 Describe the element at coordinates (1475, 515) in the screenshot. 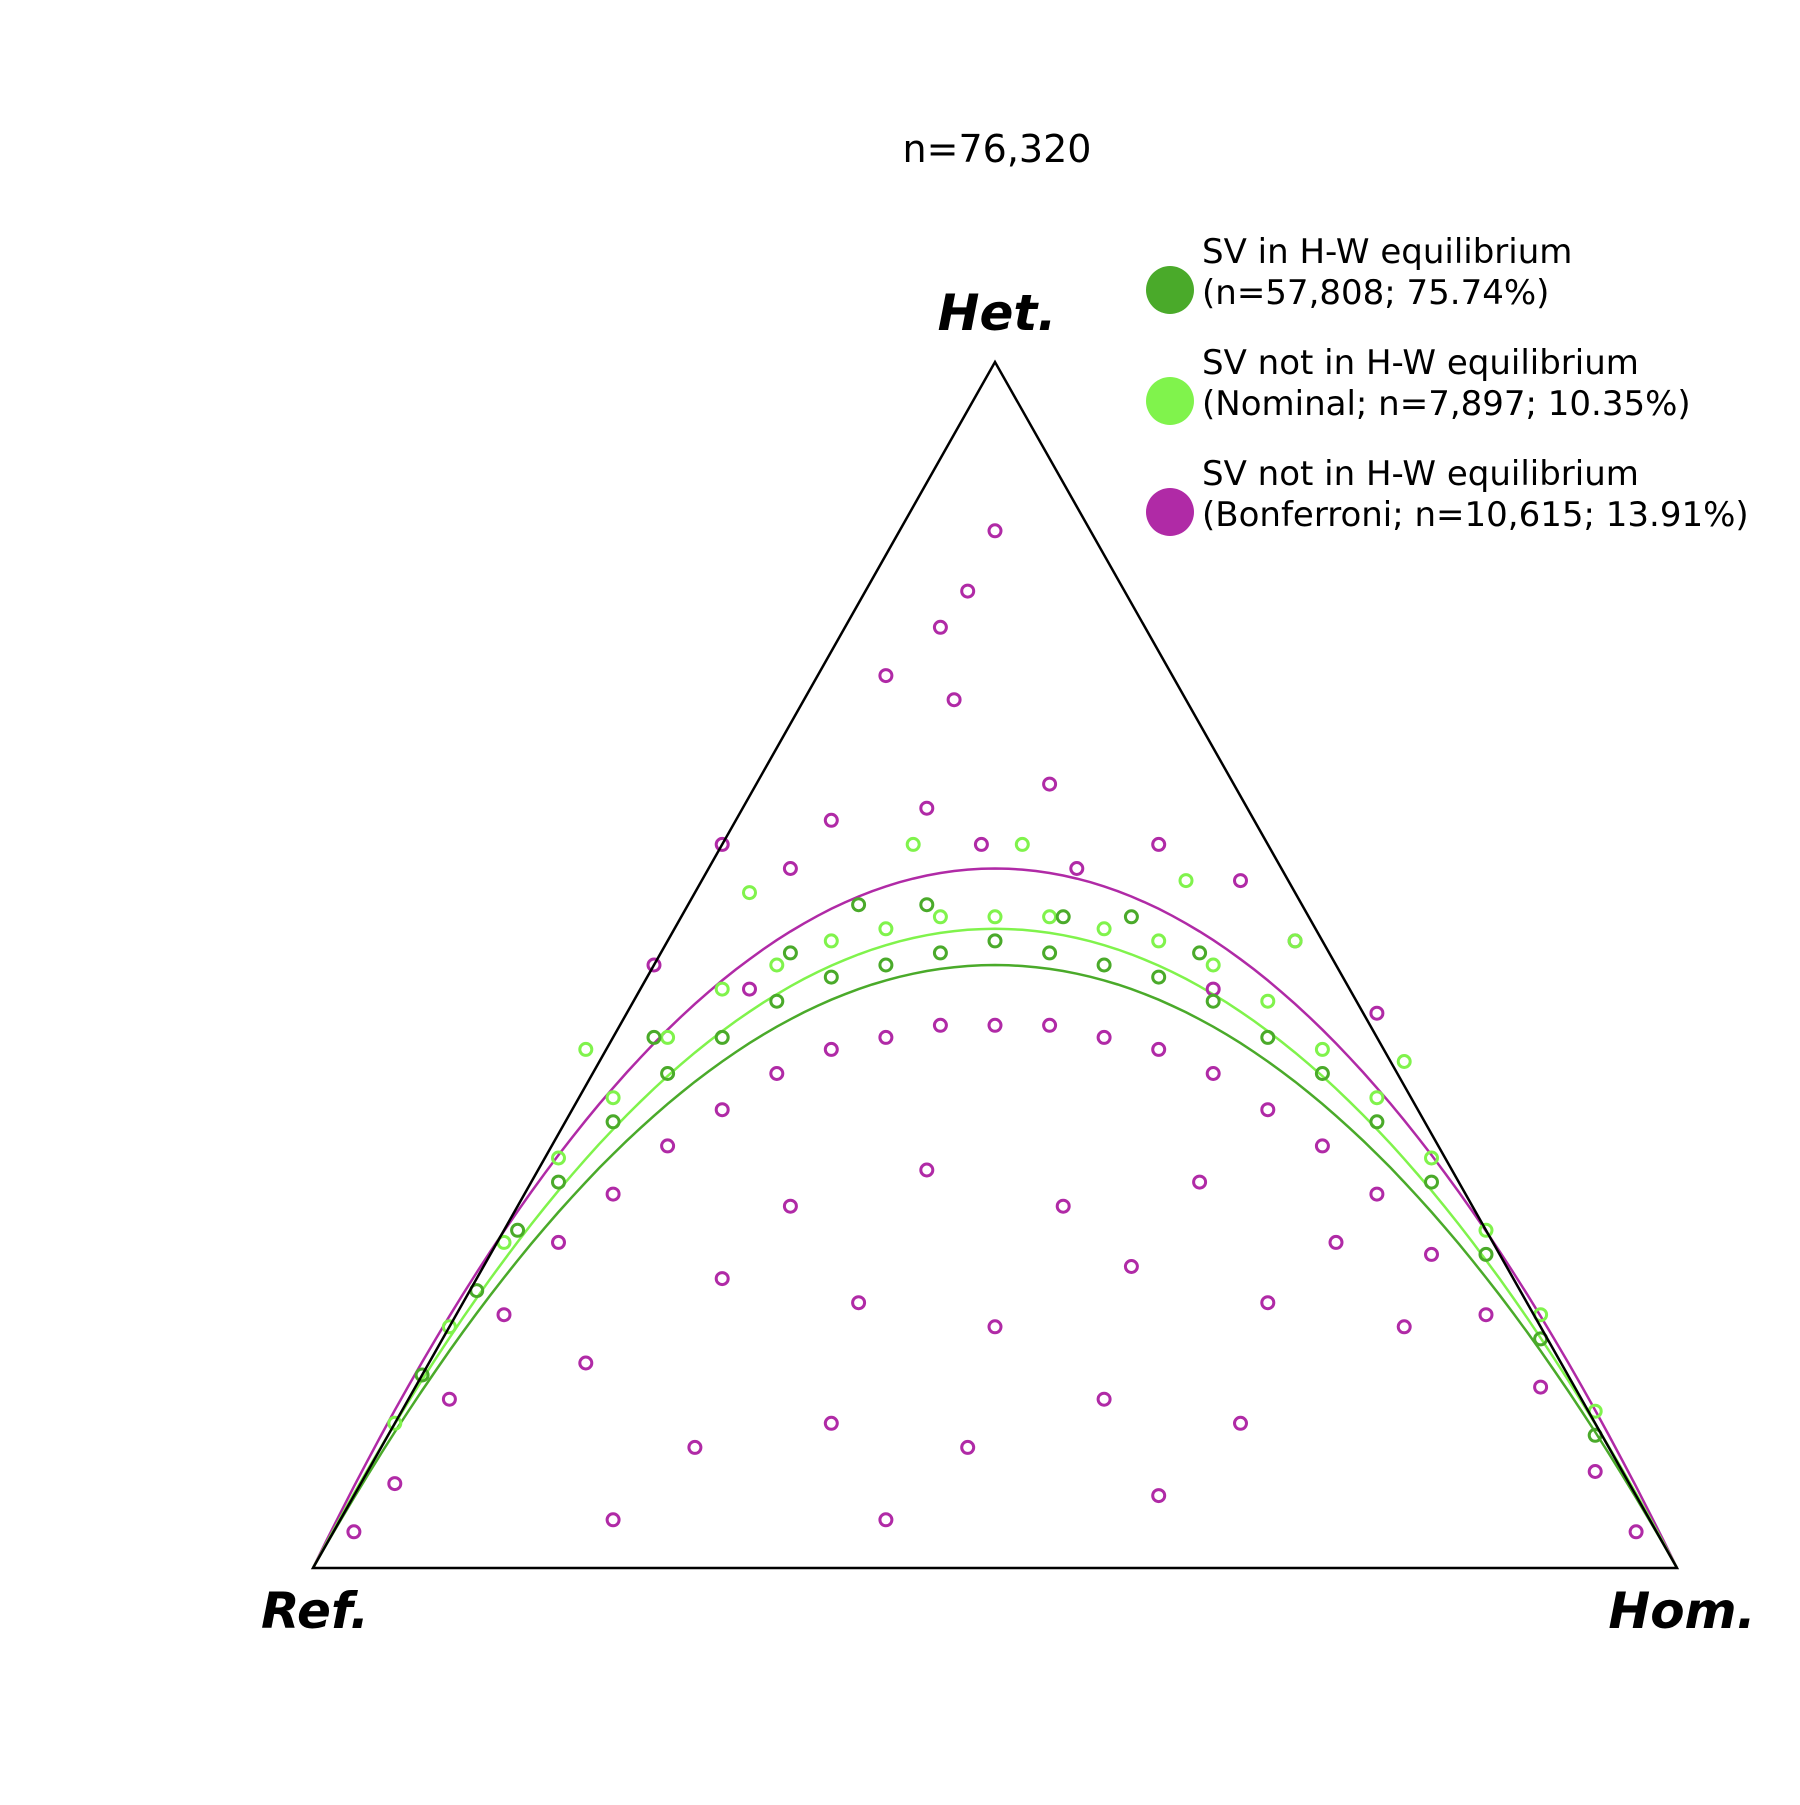

I see `legend-text-bonferroni-line2: (Bonferroni; n=10,615; 13.91%)` at that location.